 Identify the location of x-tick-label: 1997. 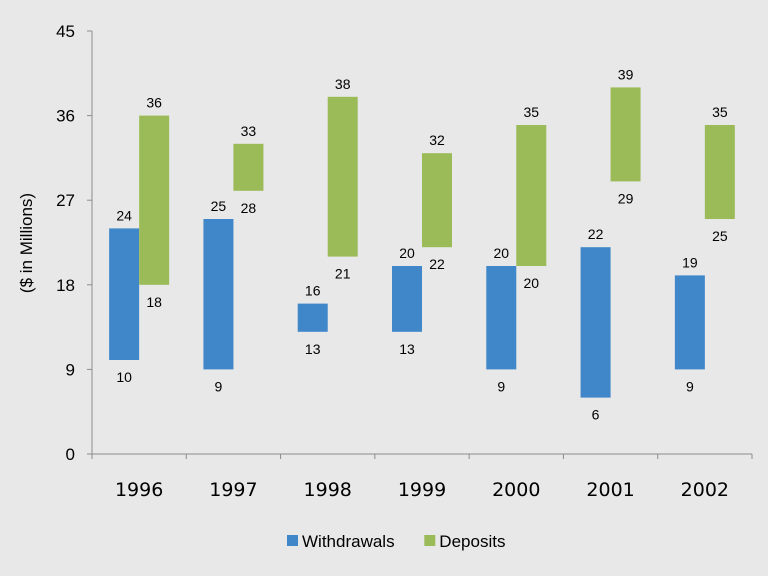
(233, 490).